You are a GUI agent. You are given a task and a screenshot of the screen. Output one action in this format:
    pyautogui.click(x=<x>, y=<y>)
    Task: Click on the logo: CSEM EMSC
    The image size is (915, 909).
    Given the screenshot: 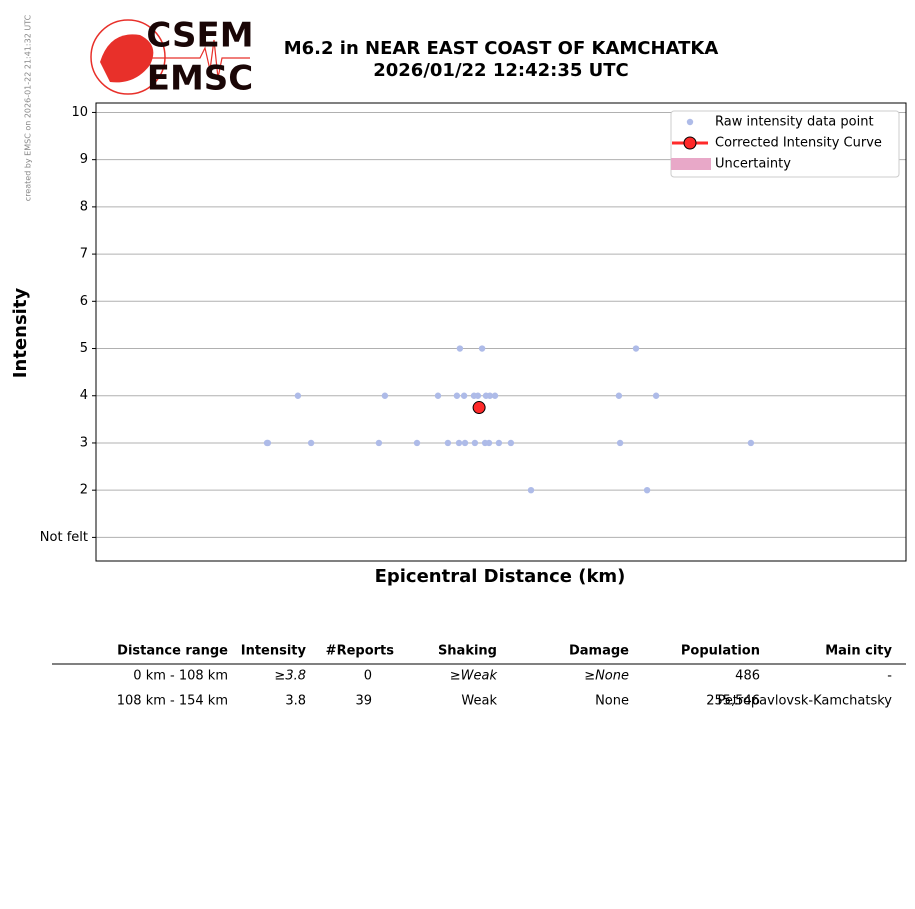 What is the action you would take?
    pyautogui.click(x=172, y=57)
    